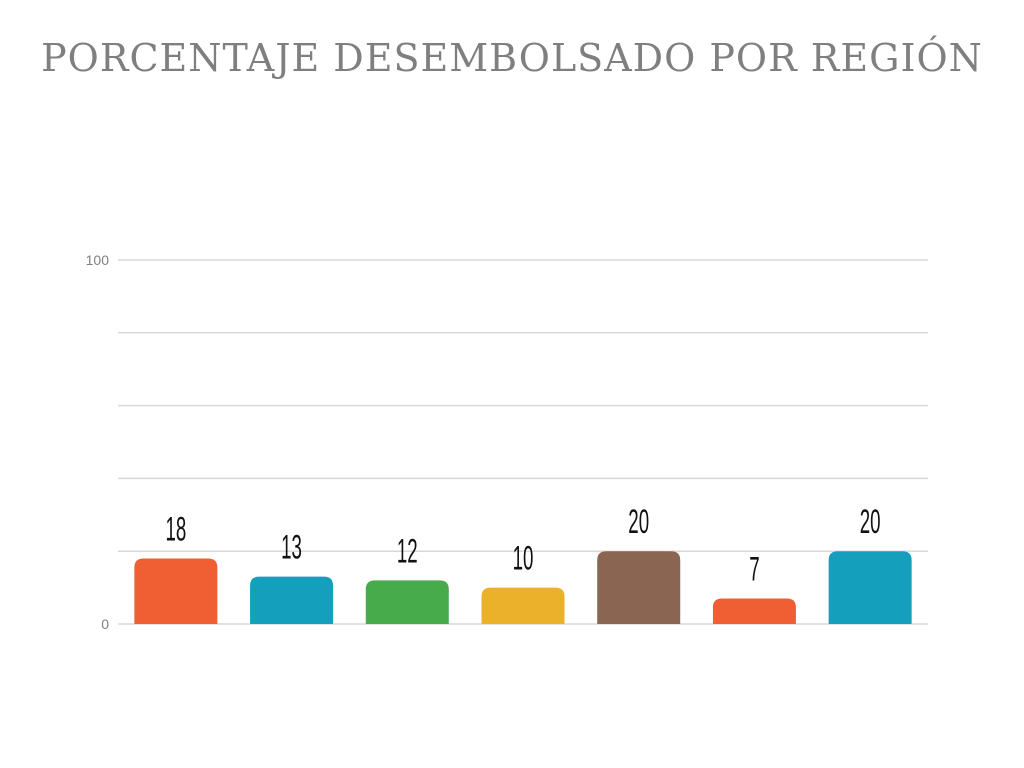  What do you see at coordinates (512, 58) in the screenshot?
I see `chart-title: PORCENTAJE DESEMBOLSADO POR REGIÓN` at bounding box center [512, 58].